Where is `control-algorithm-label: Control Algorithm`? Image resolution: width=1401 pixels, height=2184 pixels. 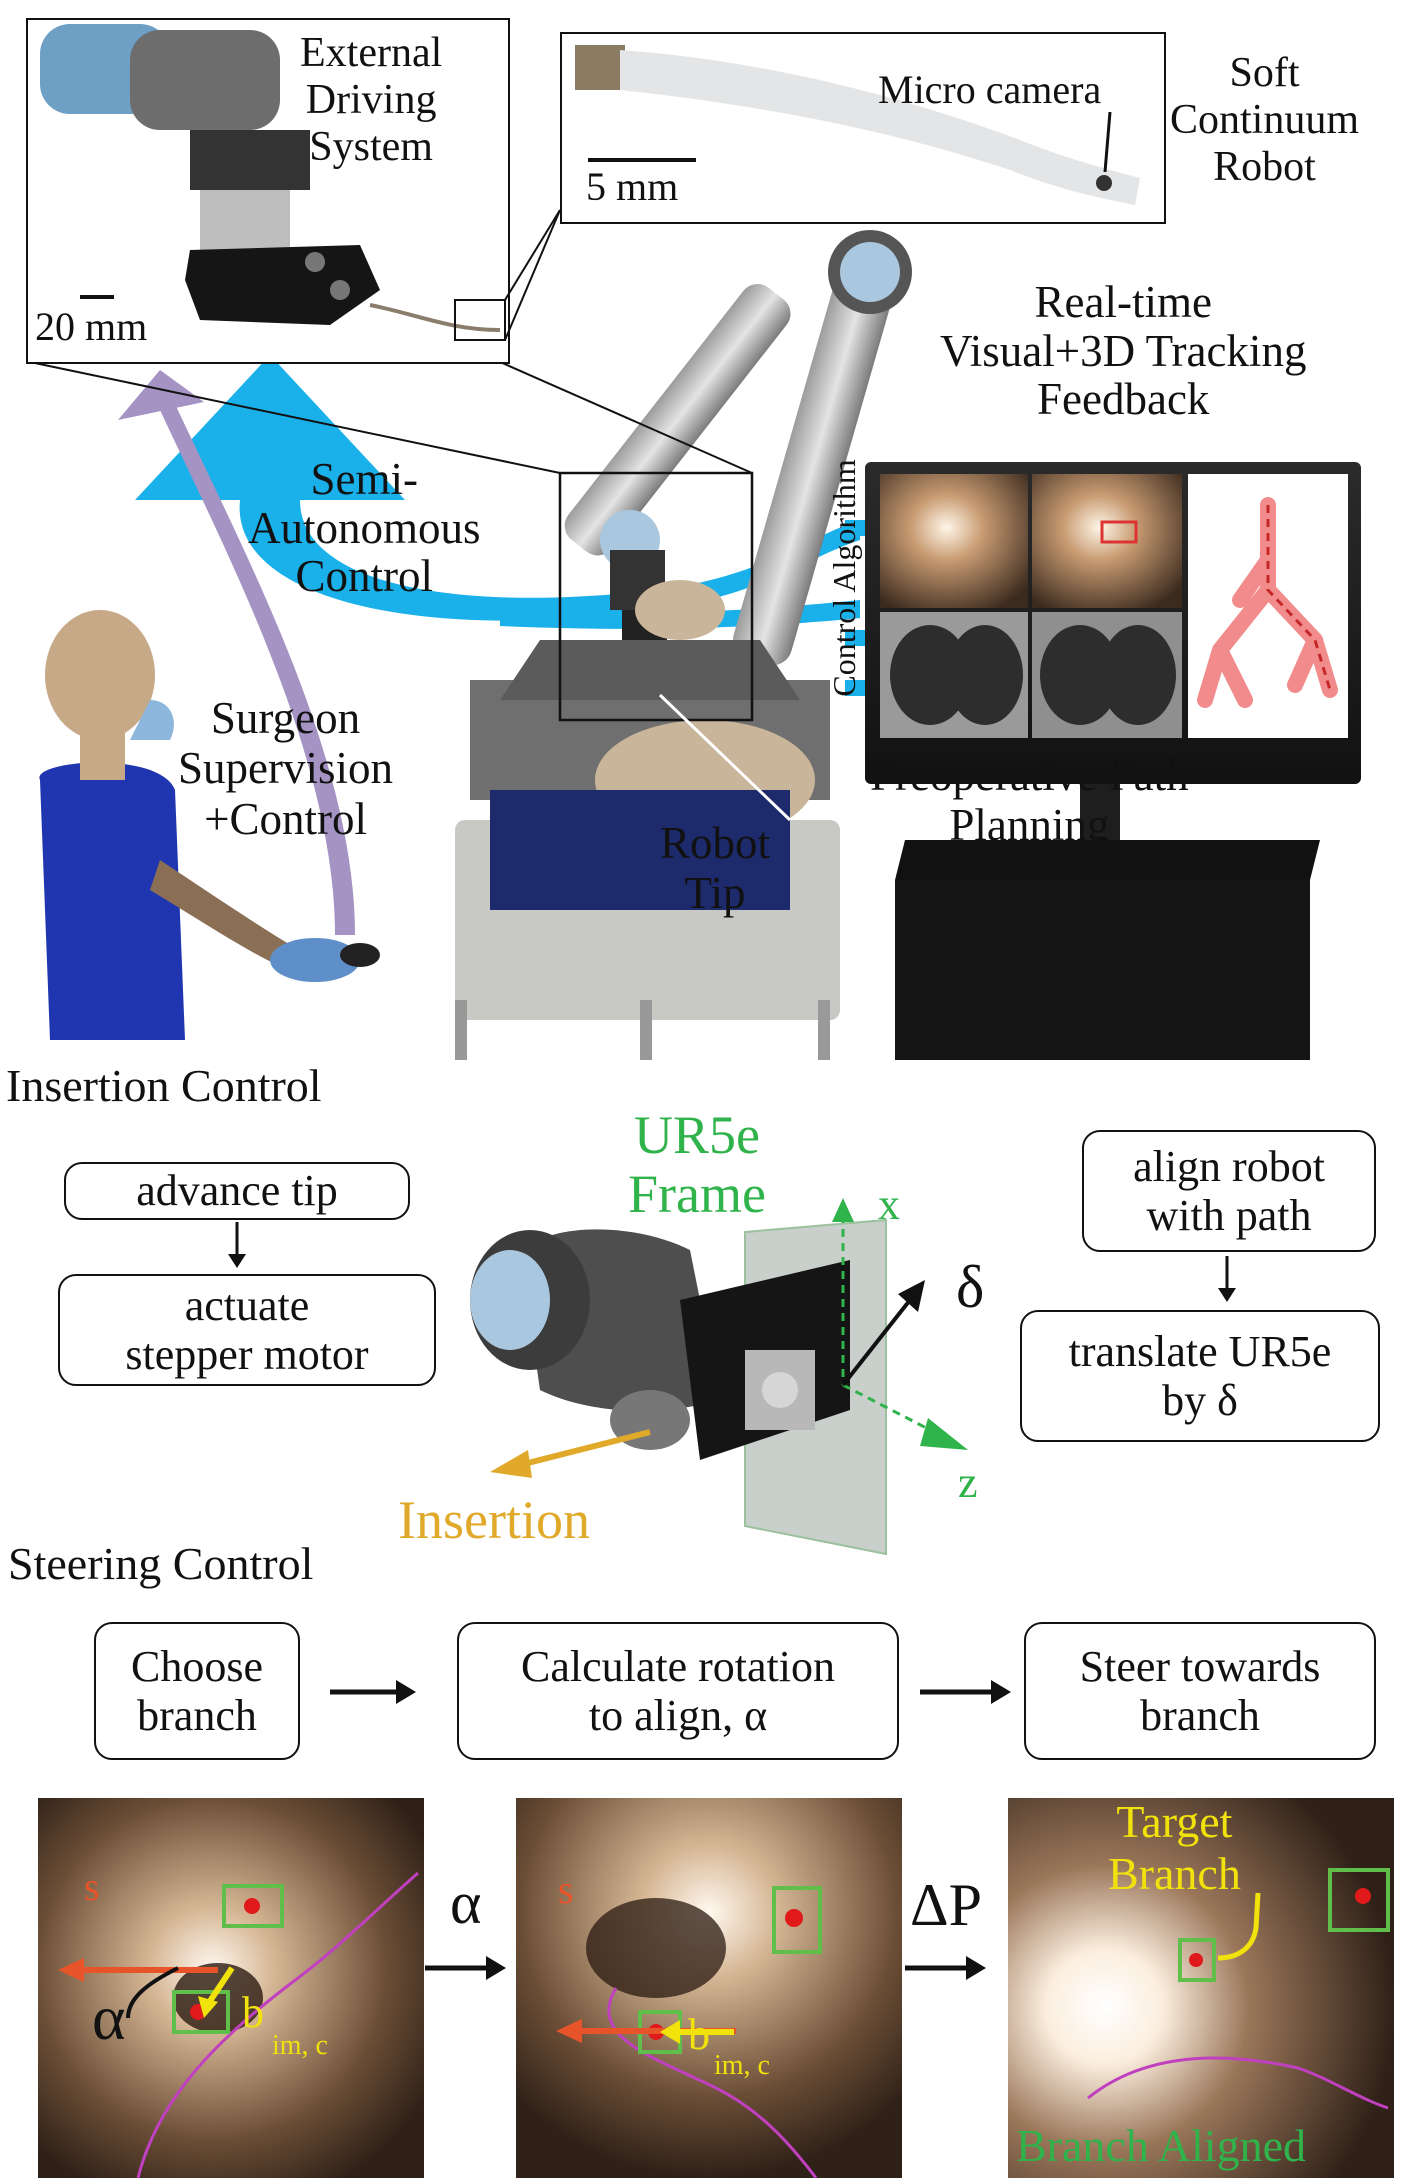 control-algorithm-label: Control Algorithm is located at coordinates (844, 578).